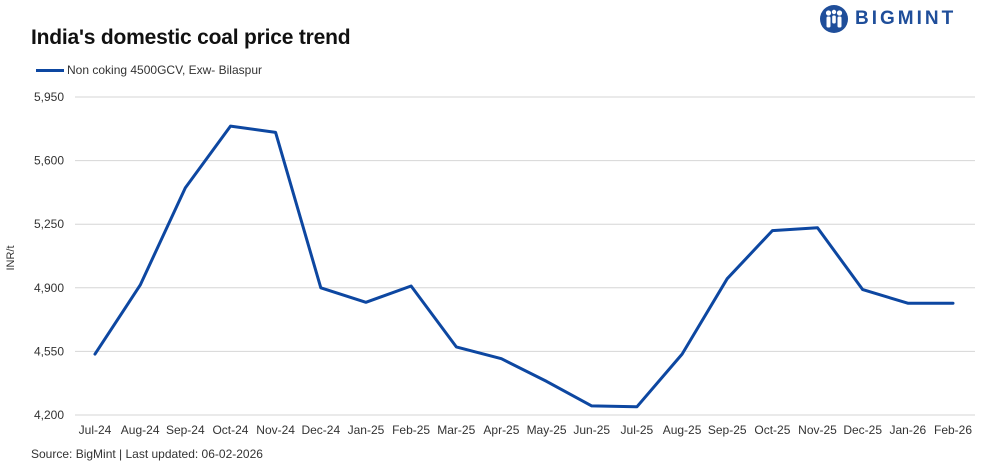  I want to click on y-tick-label: 4,550, so click(49, 351).